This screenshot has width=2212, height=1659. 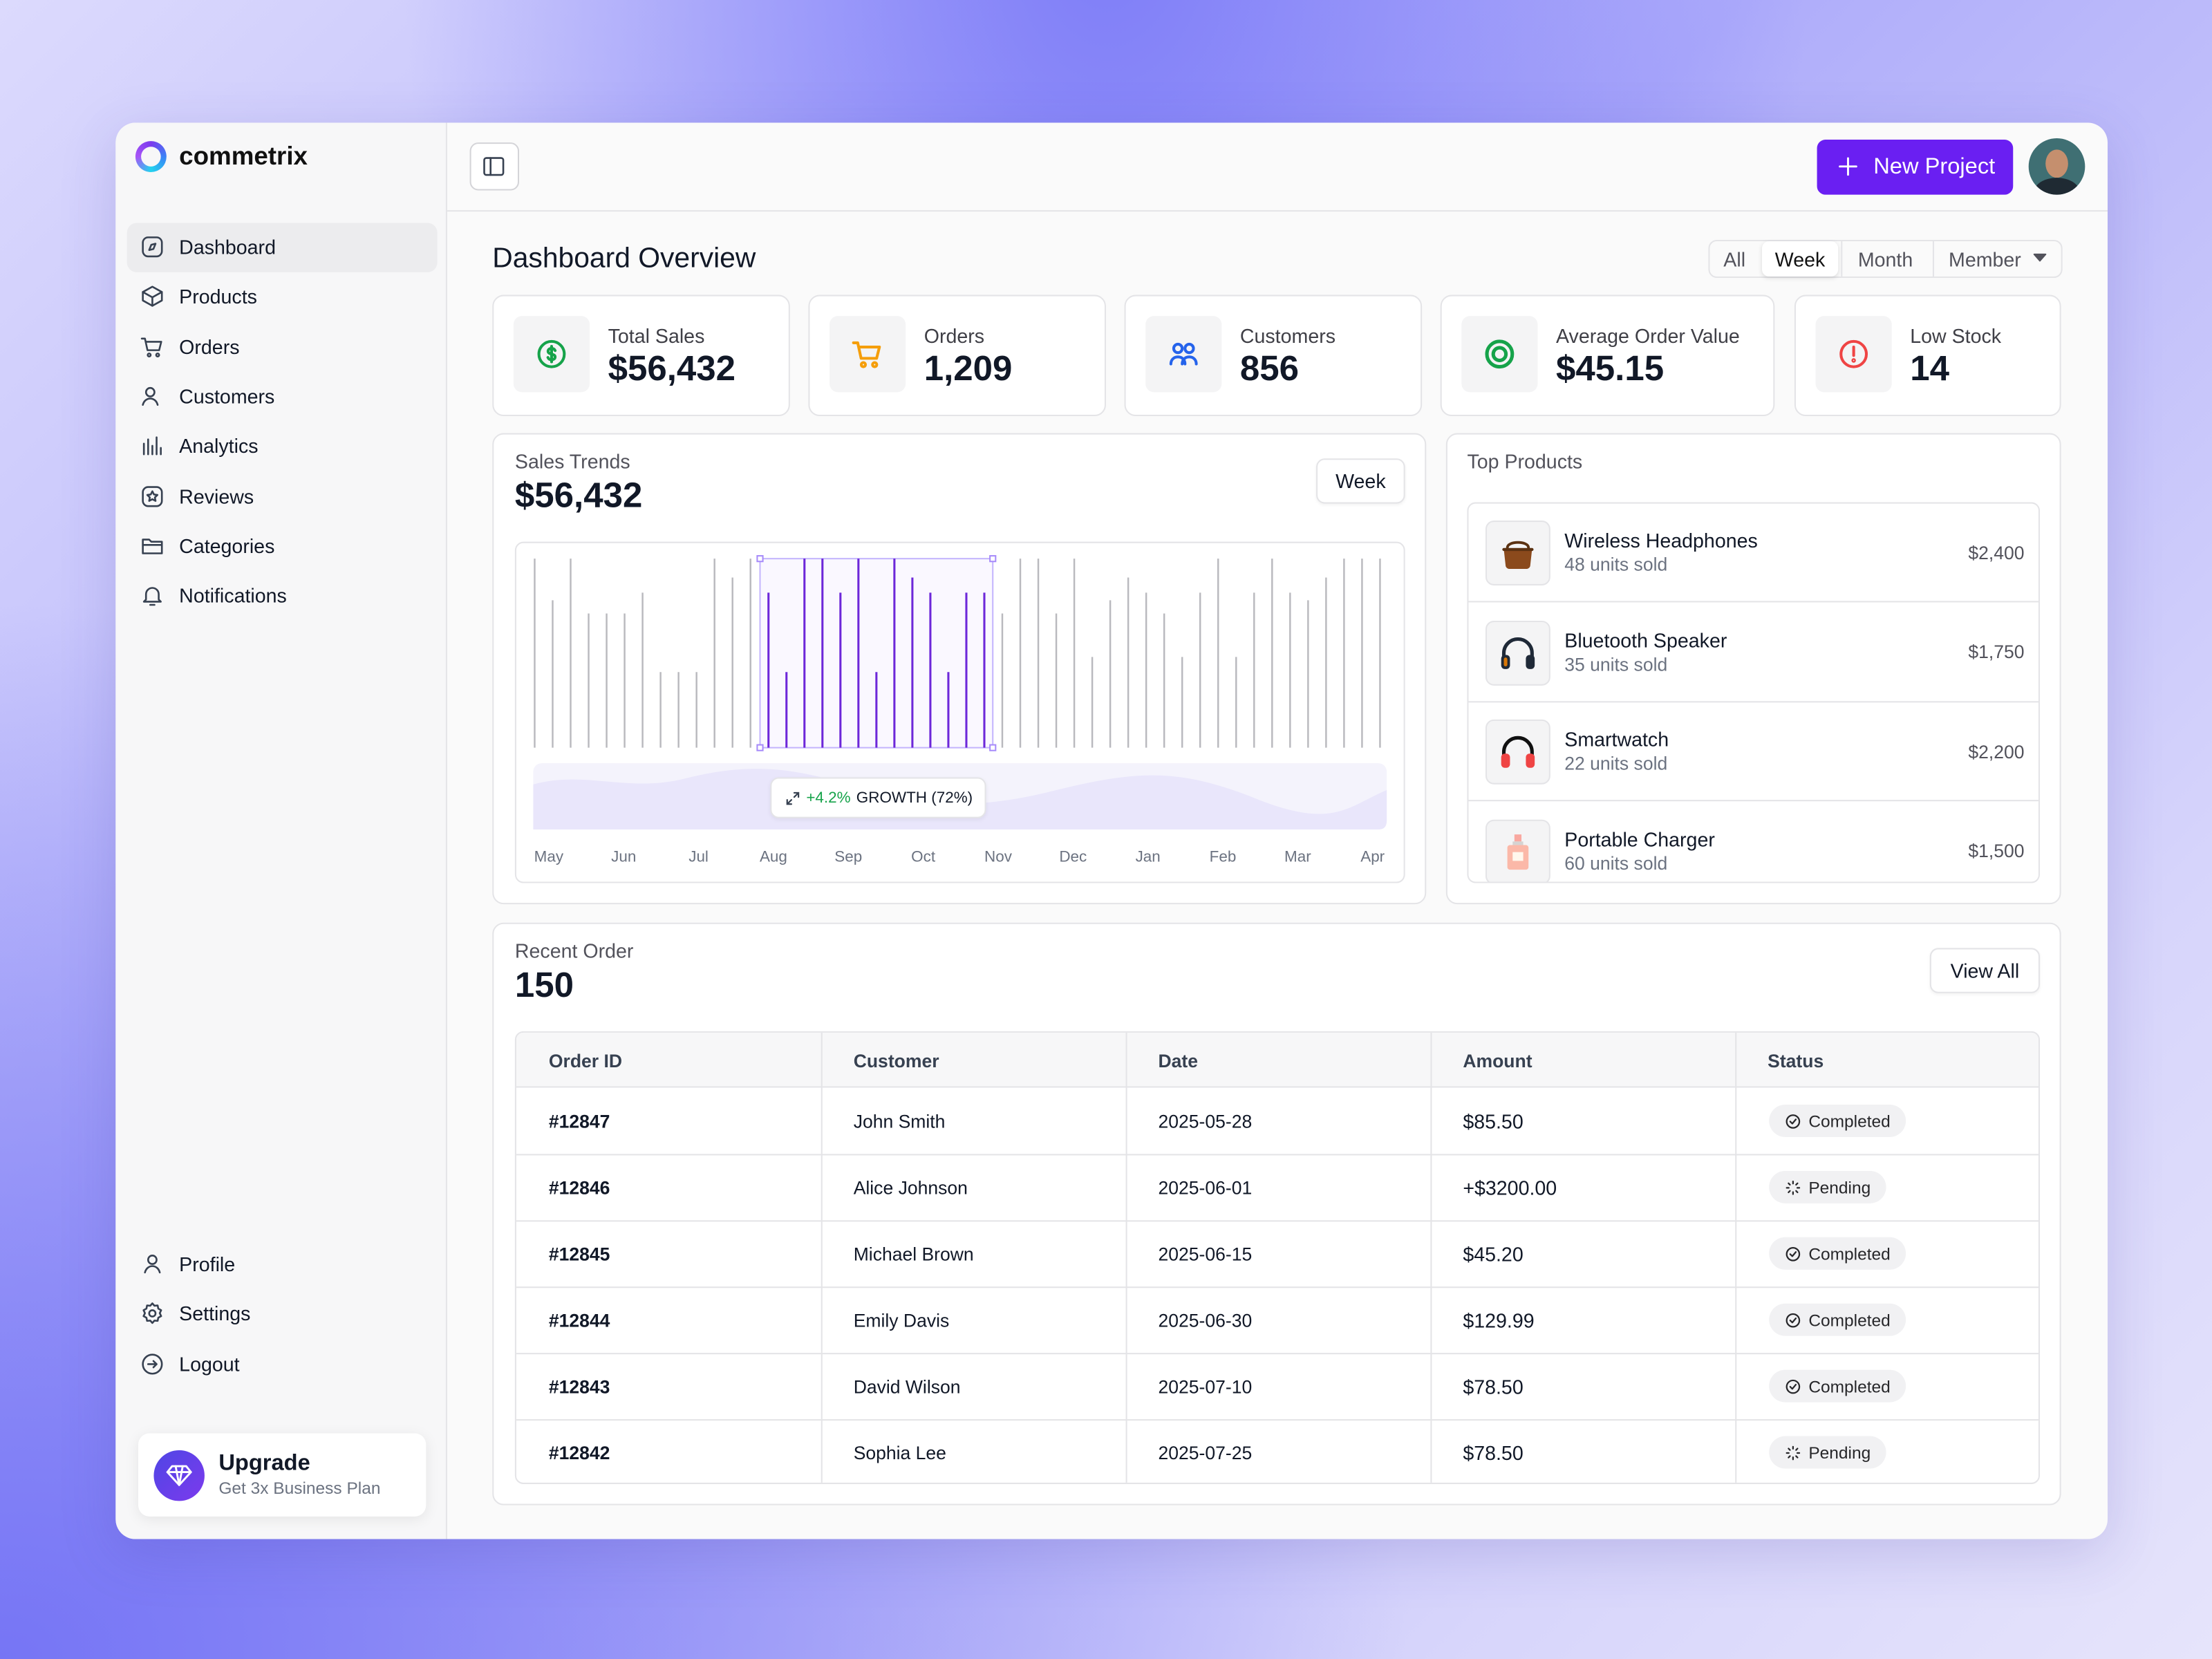 What do you see at coordinates (579, 1187) in the screenshot?
I see `table-cell: #12846` at bounding box center [579, 1187].